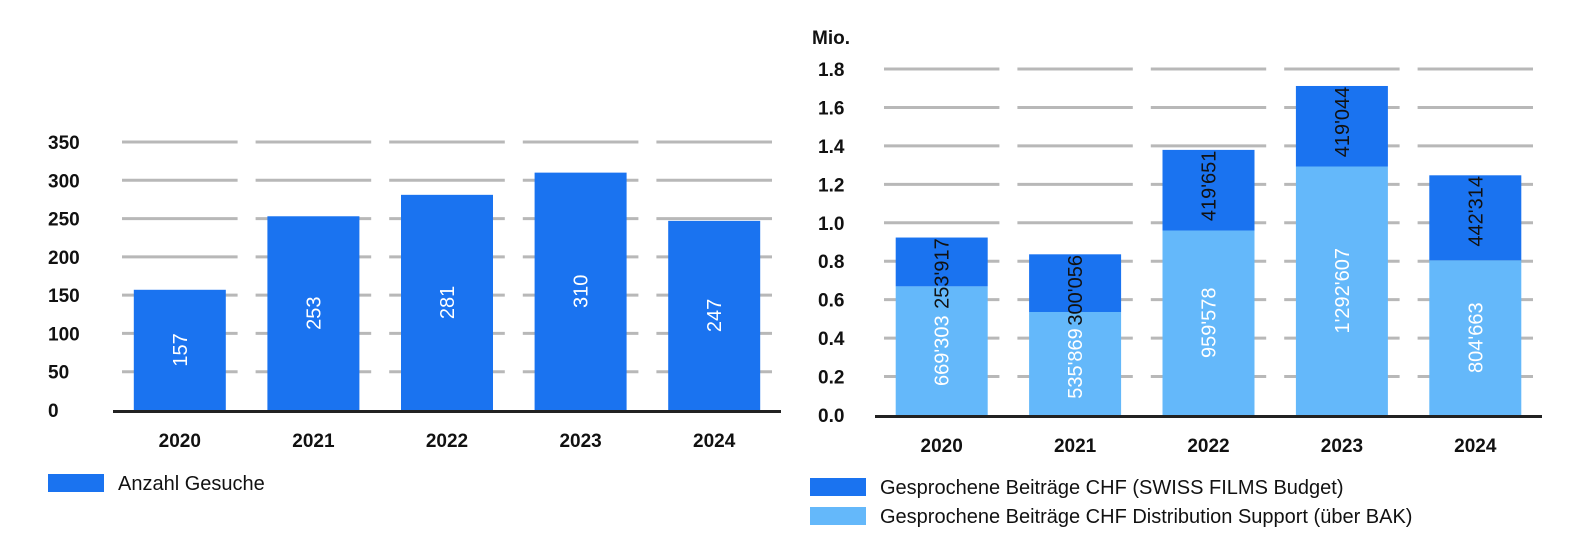 The width and height of the screenshot is (1574, 551). What do you see at coordinates (1343, 122) in the screenshot?
I see `data-label-2023-s1: 419'044` at bounding box center [1343, 122].